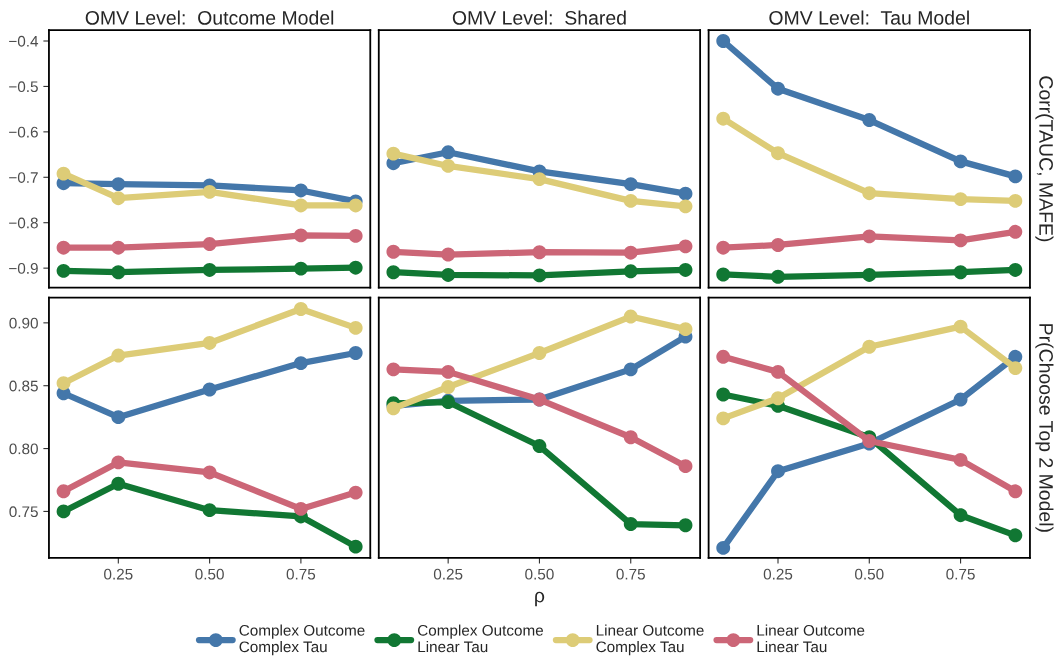 This screenshot has width=1064, height=669. What do you see at coordinates (301, 574) in the screenshot?
I see `x-tick-label: 0.75` at bounding box center [301, 574].